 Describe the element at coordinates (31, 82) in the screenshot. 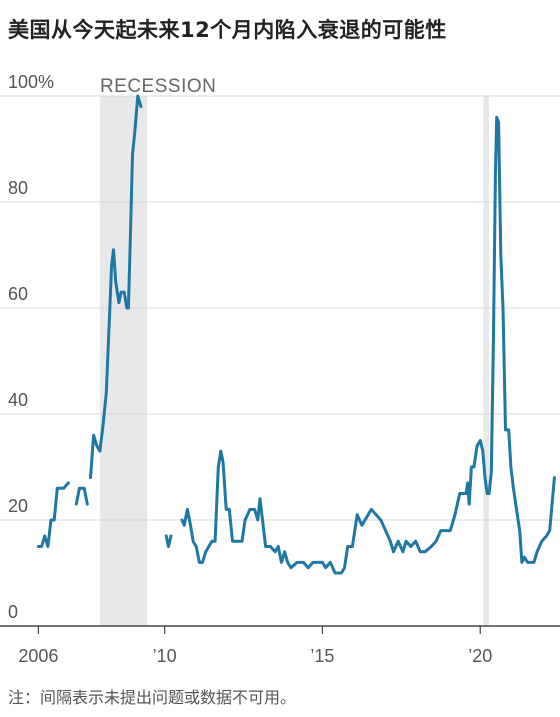

I see `y-tick-label-100: 100%` at that location.